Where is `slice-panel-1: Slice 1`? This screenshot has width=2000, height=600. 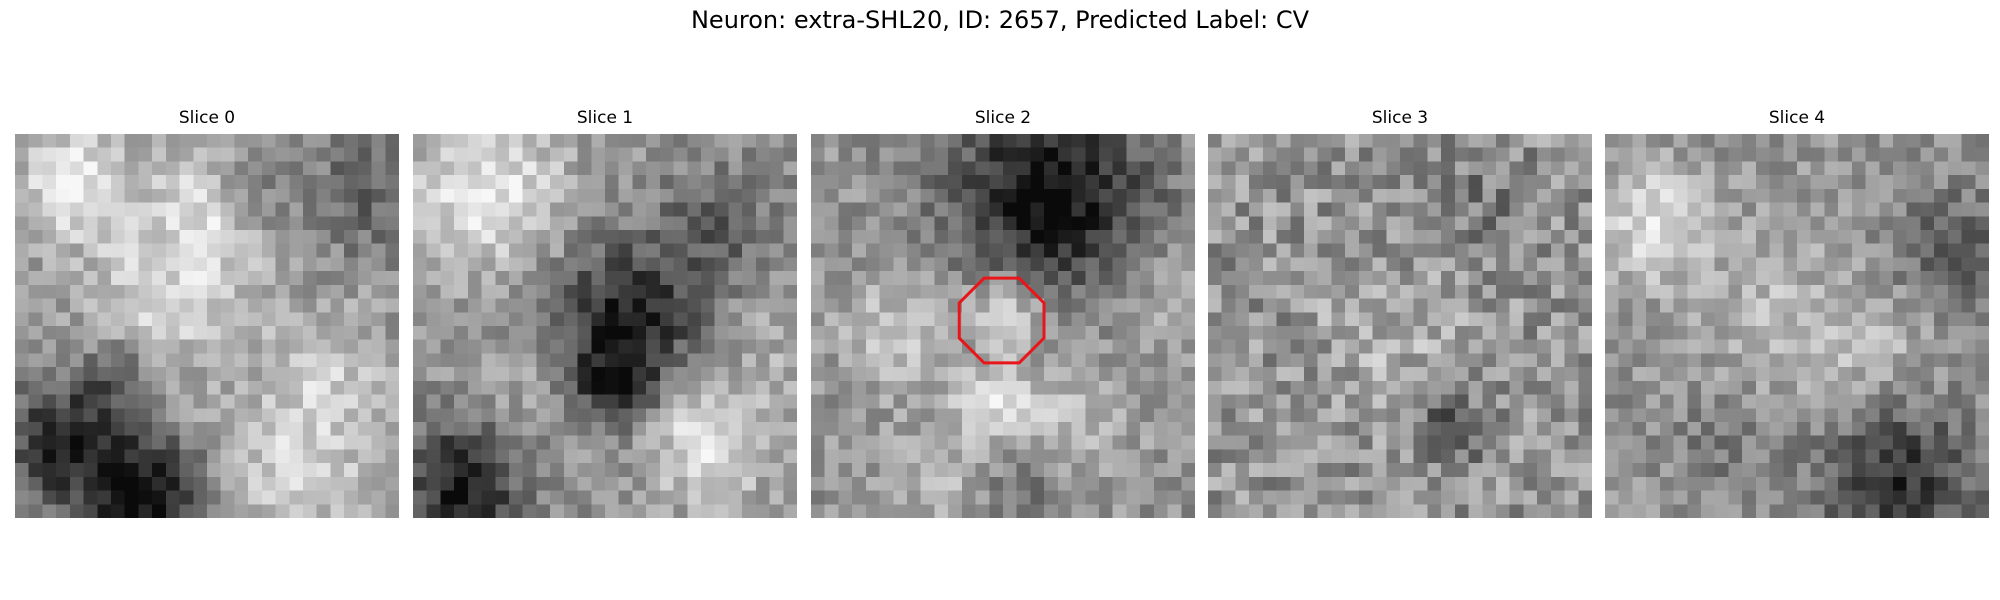 slice-panel-1: Slice 1 is located at coordinates (605, 317).